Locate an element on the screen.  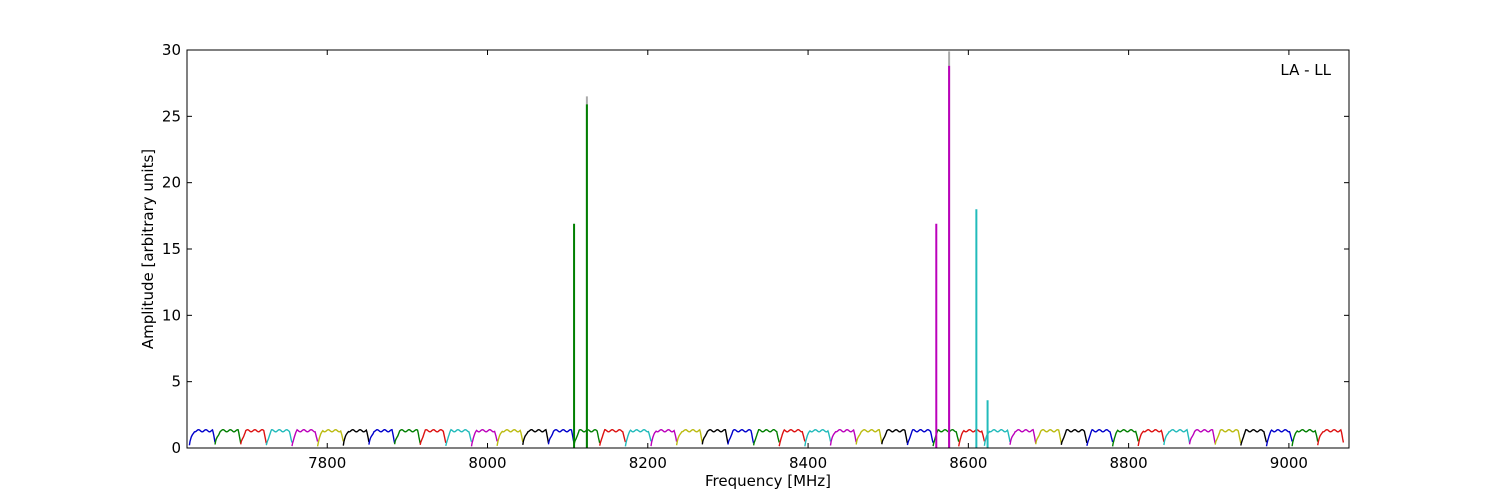
y-axis-label: Amplitude [arbitrary units] is located at coordinates (148, 249).